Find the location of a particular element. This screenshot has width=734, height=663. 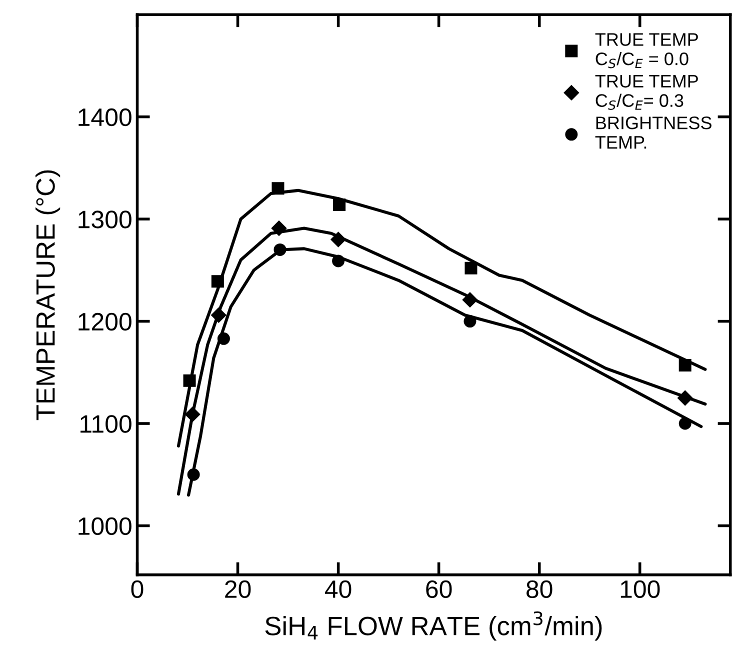

x-tick-label: 80 is located at coordinates (539, 589).